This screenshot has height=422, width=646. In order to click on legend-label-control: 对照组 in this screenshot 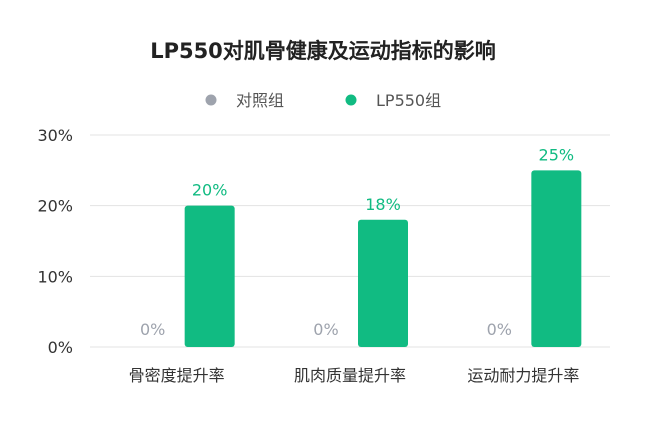, I will do `click(260, 100)`.